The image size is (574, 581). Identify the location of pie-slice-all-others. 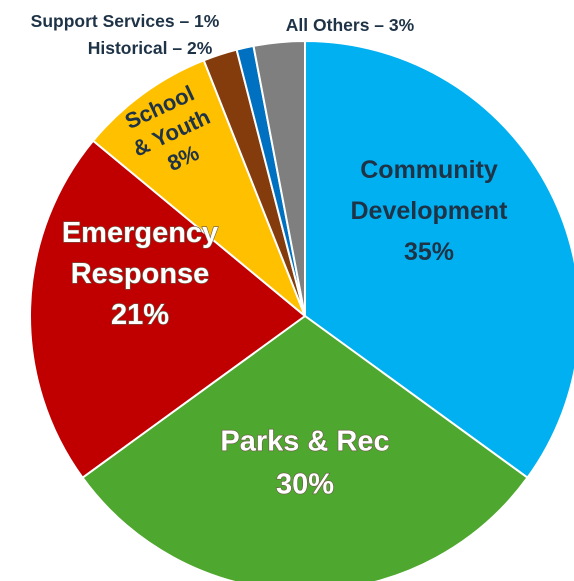
(279, 178).